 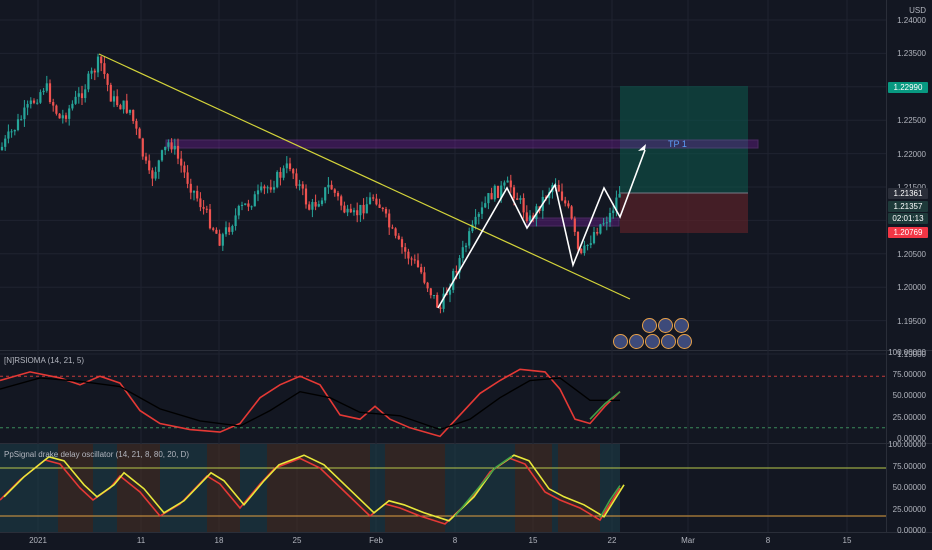 What do you see at coordinates (466, 532) in the screenshot?
I see `time-axis-border` at bounding box center [466, 532].